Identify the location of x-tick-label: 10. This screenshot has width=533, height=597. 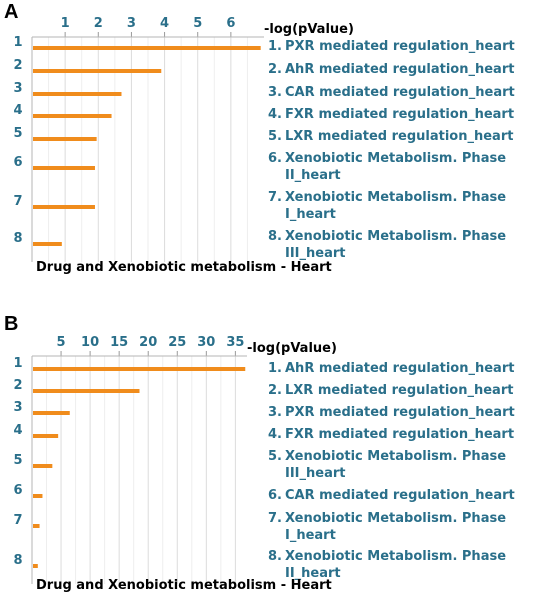
(90, 342).